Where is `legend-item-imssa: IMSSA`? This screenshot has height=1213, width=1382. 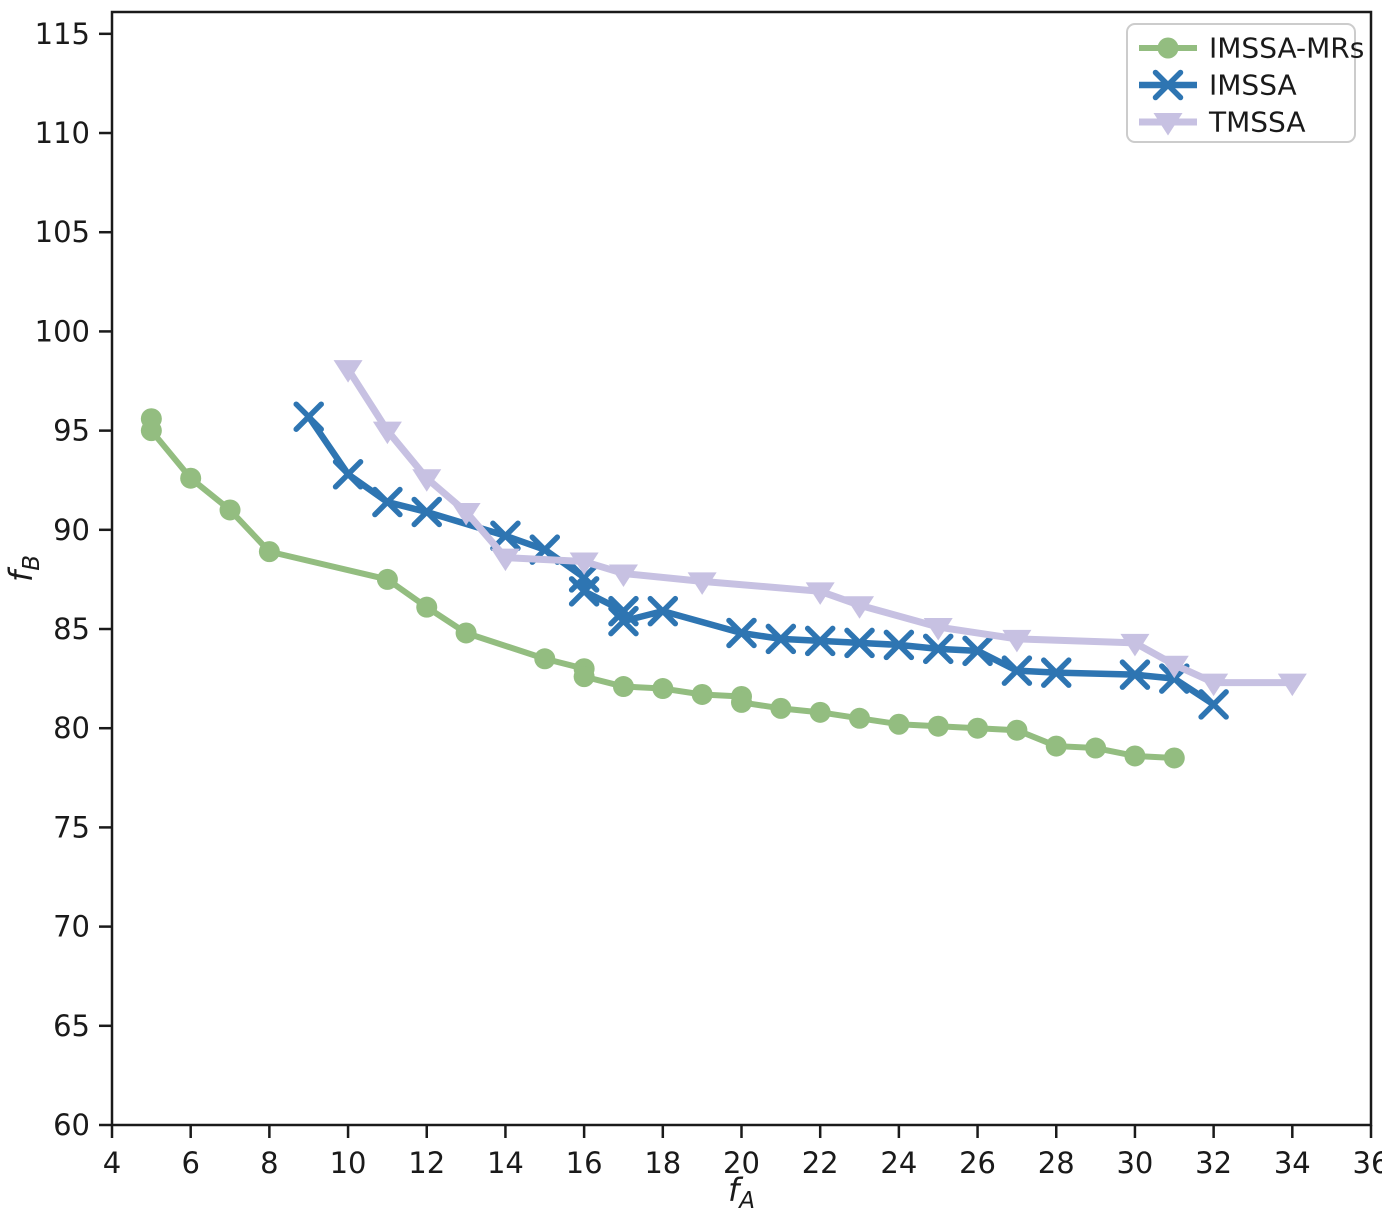 legend-item-imssa: IMSSA is located at coordinates (1218, 85).